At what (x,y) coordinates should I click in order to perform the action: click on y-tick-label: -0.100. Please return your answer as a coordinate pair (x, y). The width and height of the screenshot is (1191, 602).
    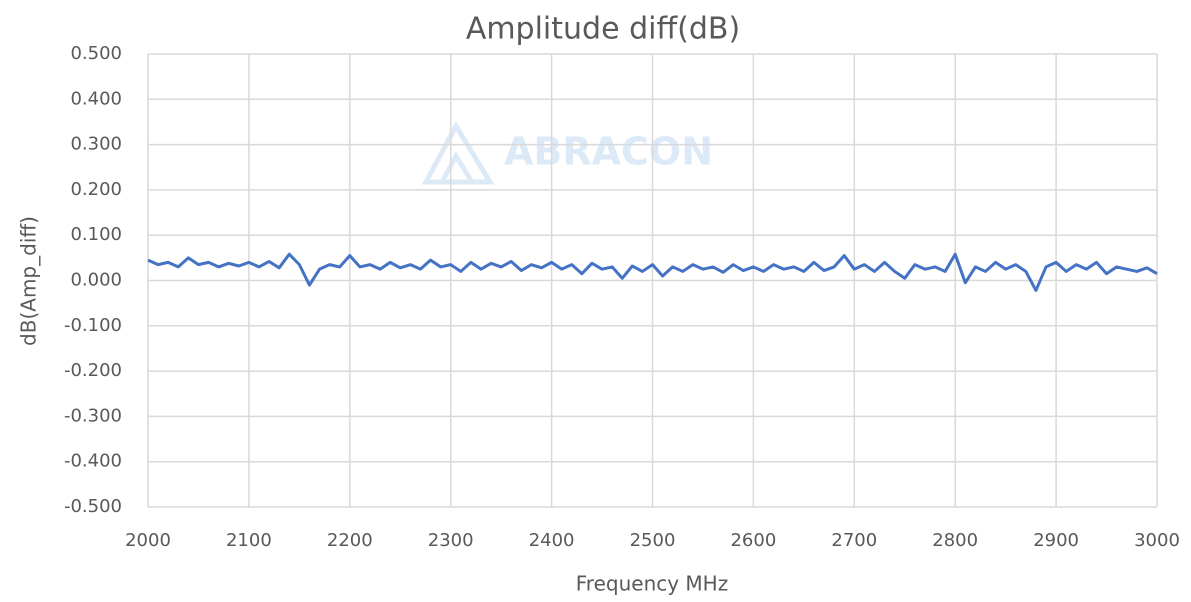
    Looking at the image, I should click on (93, 325).